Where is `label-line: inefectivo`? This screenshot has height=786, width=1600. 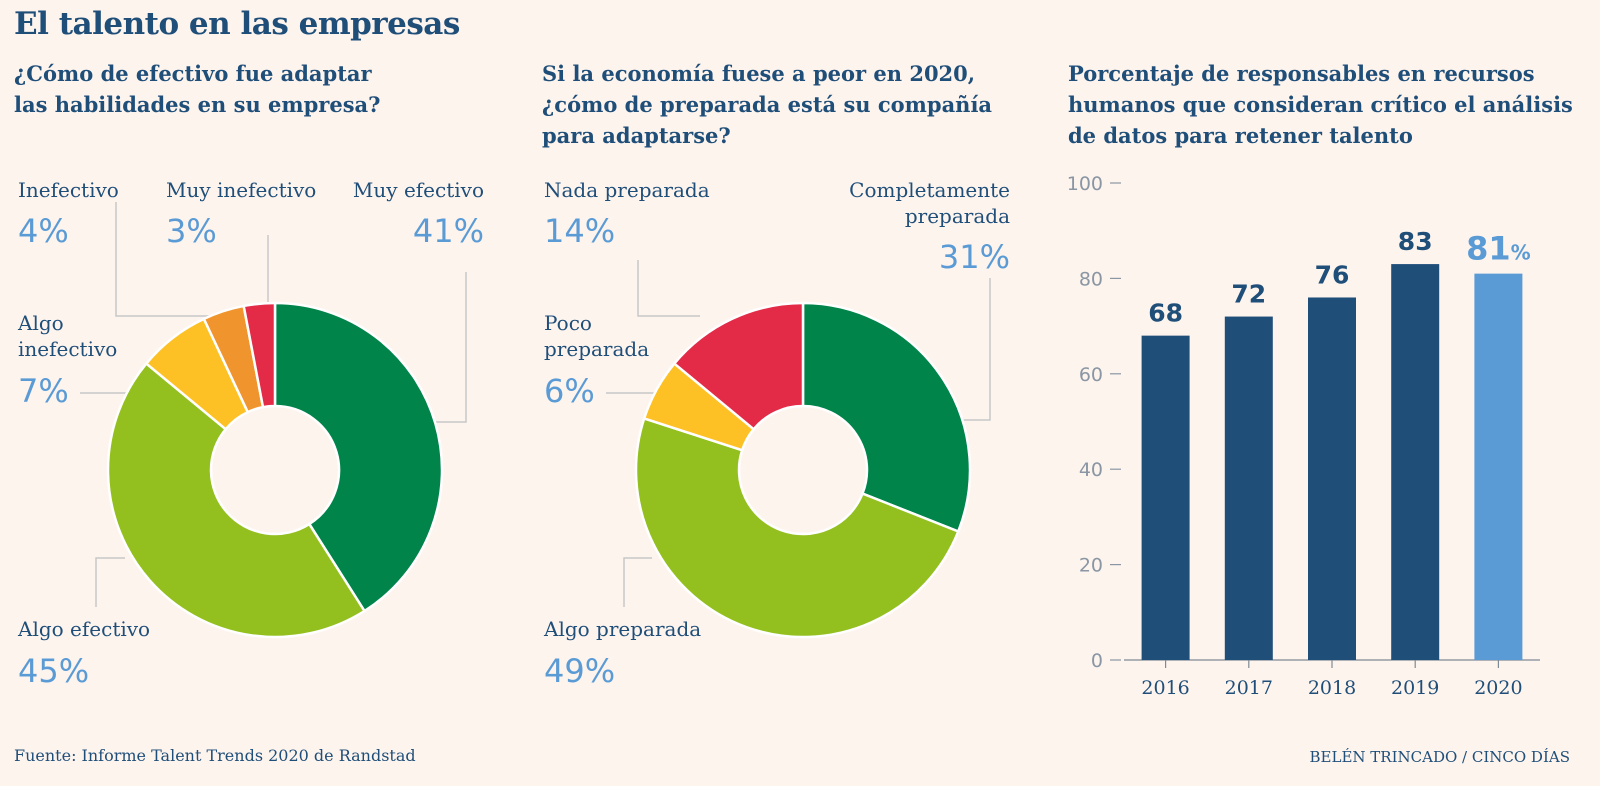 label-line: inefectivo is located at coordinates (68, 349).